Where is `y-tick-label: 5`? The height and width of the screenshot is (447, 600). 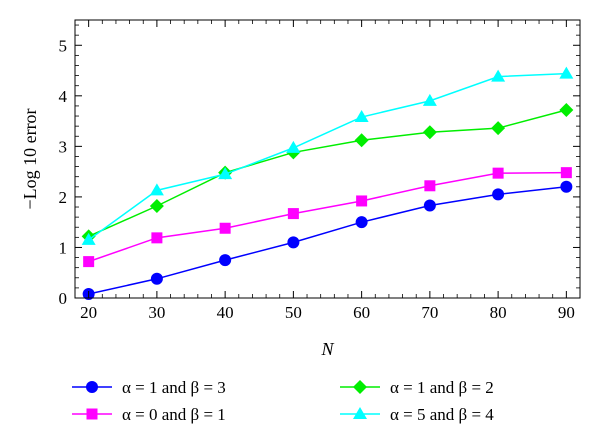 y-tick-label: 5 is located at coordinates (63, 45).